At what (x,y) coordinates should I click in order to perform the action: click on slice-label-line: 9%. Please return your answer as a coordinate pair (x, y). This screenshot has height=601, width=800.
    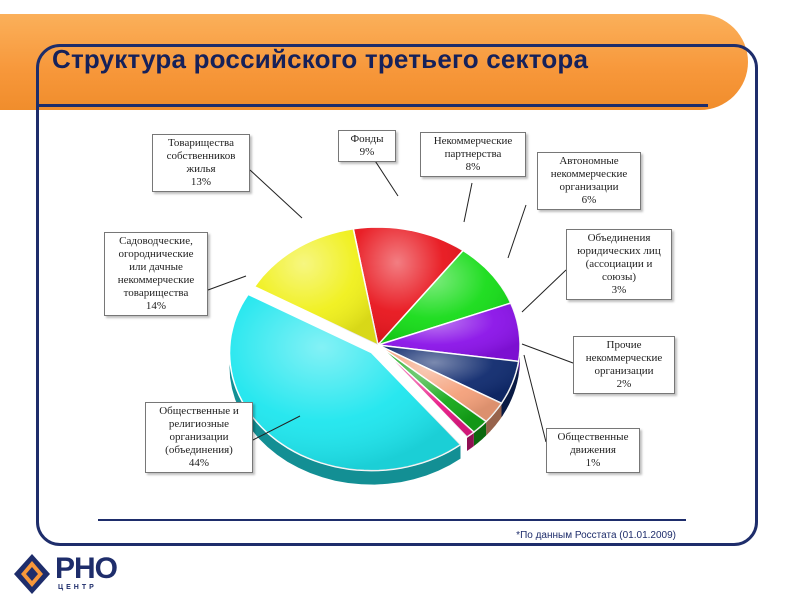
    Looking at the image, I should click on (367, 152).